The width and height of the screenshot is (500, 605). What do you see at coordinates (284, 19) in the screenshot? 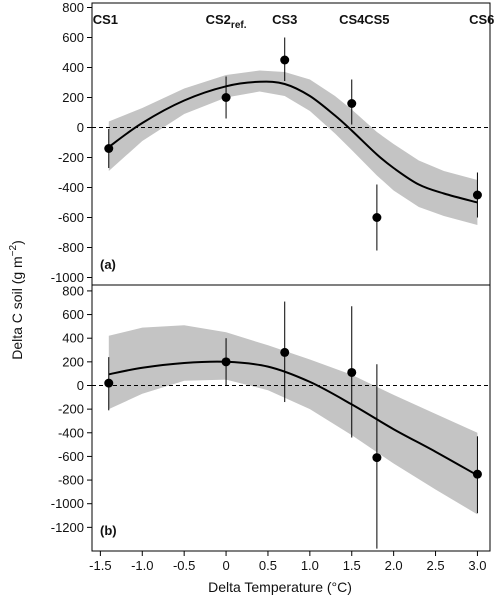
I see `site-label: CS3` at bounding box center [284, 19].